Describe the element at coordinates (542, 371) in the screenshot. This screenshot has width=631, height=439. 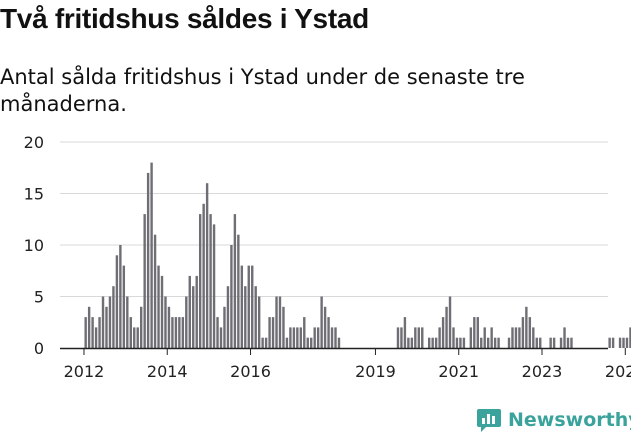
I see `x-tick-label: 2023` at that location.